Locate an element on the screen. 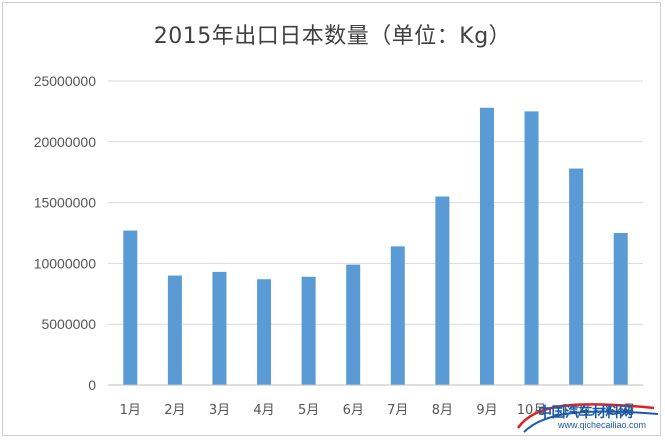 The image size is (665, 440). y-tick-label: 5000000 is located at coordinates (68, 324).